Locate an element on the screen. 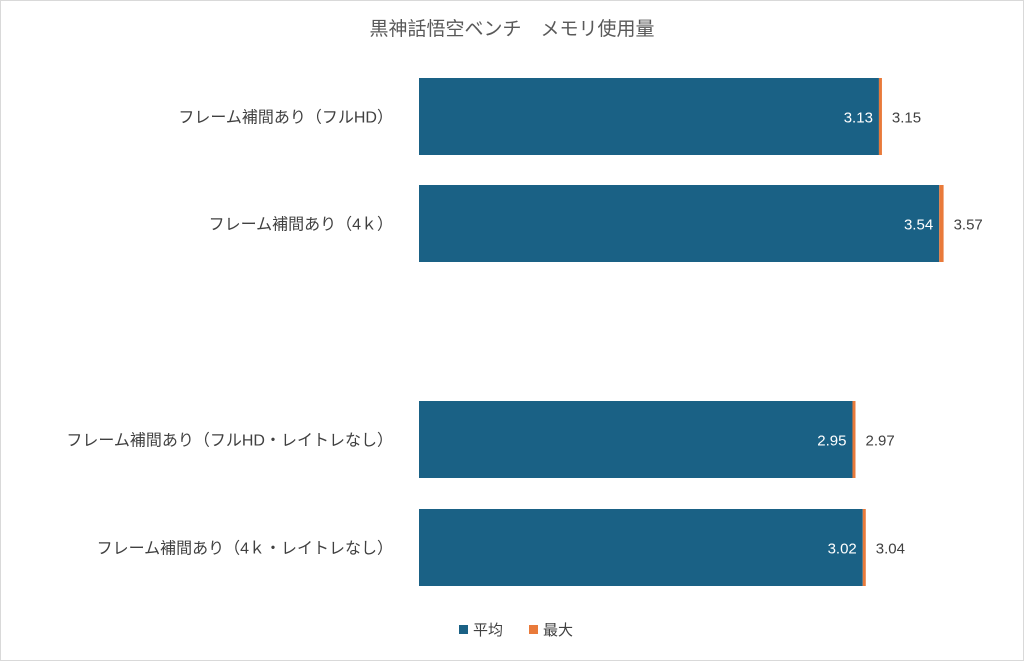 The image size is (1024, 661). data-label-average: 2.95 is located at coordinates (831, 441).